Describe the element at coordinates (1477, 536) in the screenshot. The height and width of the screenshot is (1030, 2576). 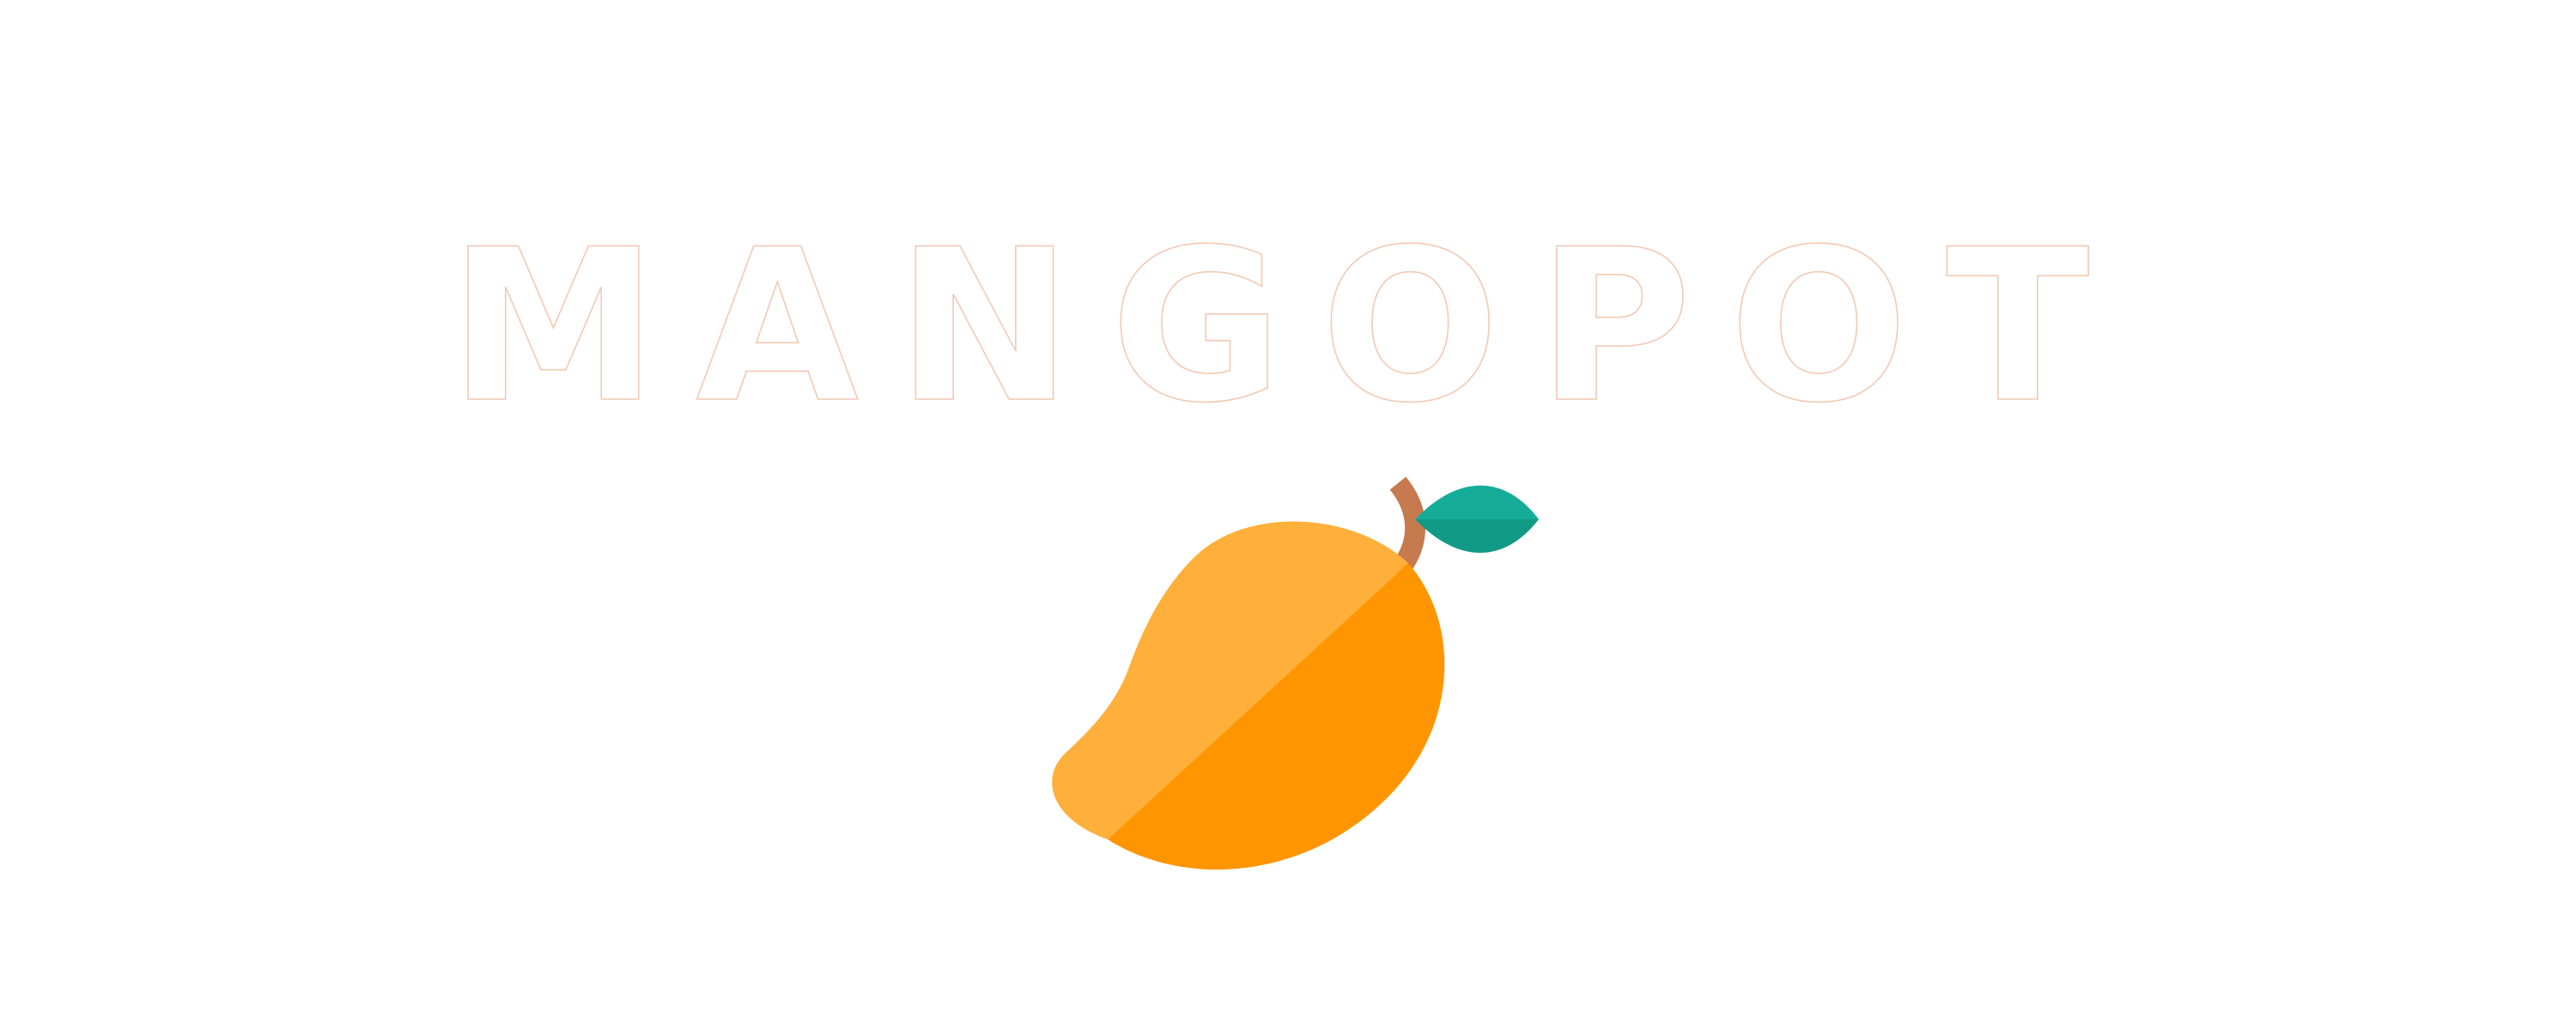
I see `leaf-lower` at that location.